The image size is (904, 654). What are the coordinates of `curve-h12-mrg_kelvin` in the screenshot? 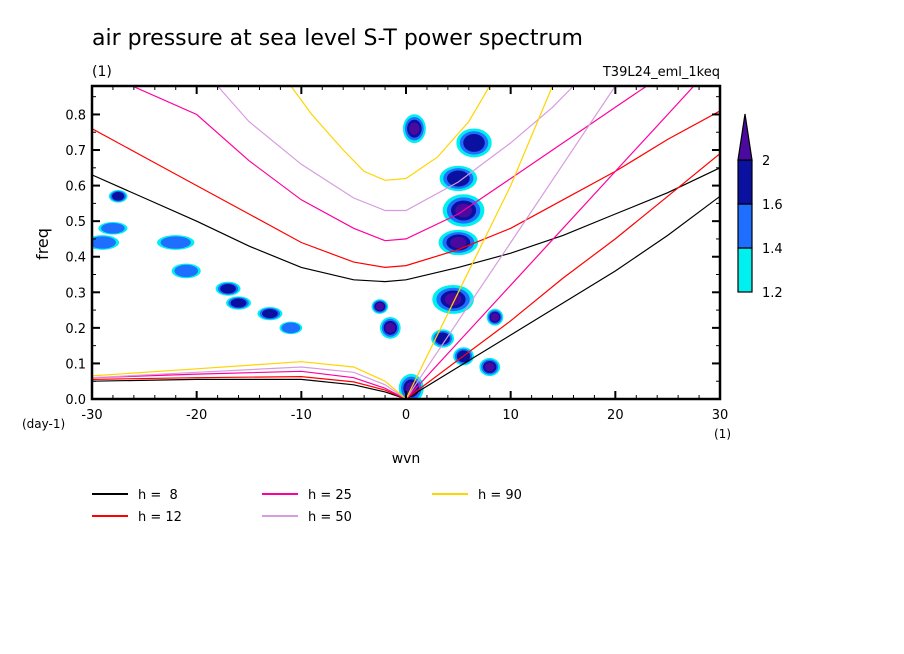 It's located at (562, 276).